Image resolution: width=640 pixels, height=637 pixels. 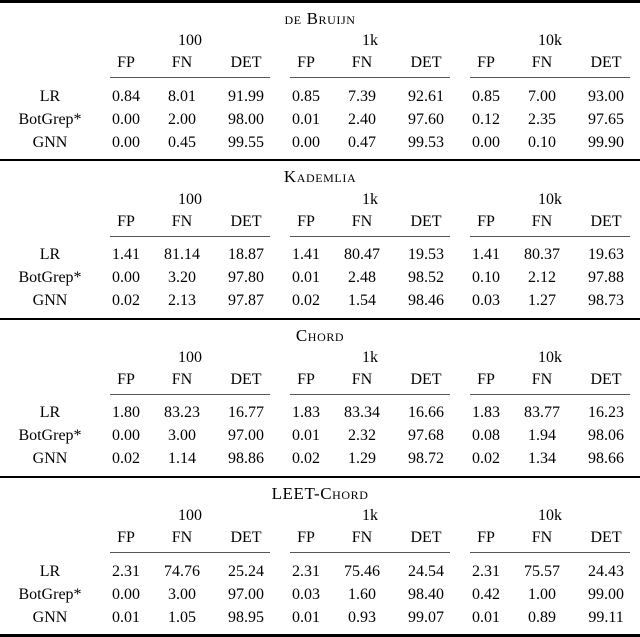 What do you see at coordinates (306, 96) in the screenshot?
I see `table-cell: 0.85` at bounding box center [306, 96].